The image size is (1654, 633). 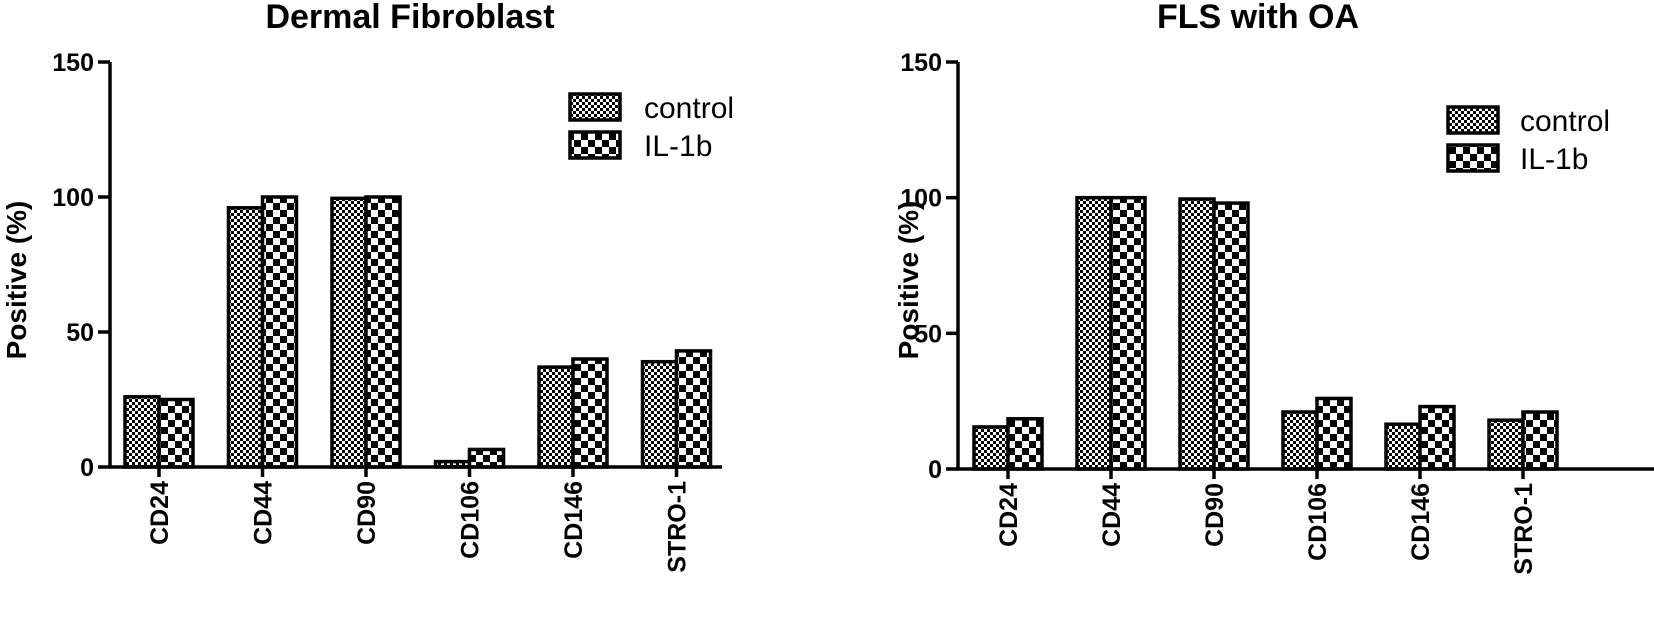 What do you see at coordinates (409, 18) in the screenshot?
I see `chart-title: Dermal Fibroblast` at bounding box center [409, 18].